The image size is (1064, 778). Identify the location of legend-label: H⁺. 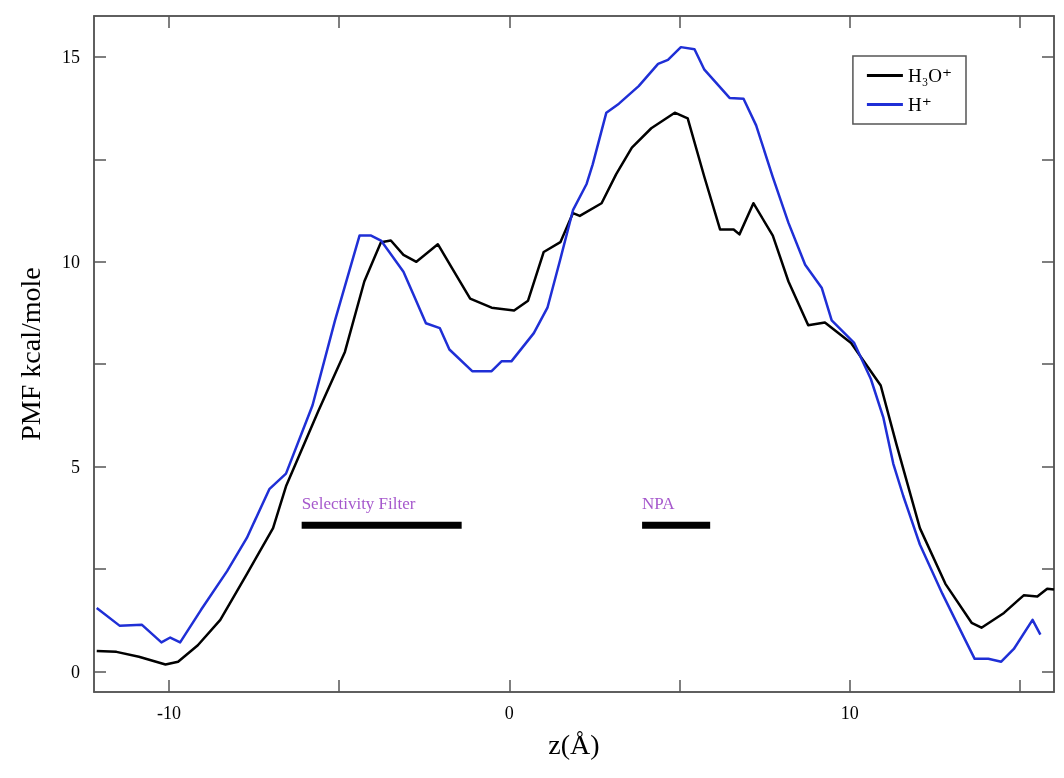
(919, 104).